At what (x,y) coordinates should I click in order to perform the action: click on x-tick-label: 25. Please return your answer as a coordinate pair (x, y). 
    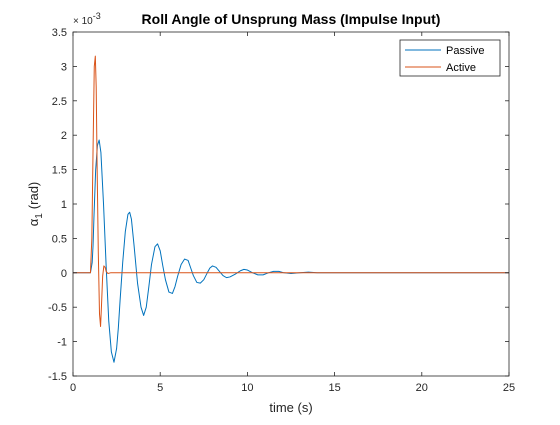
    Looking at the image, I should click on (509, 388).